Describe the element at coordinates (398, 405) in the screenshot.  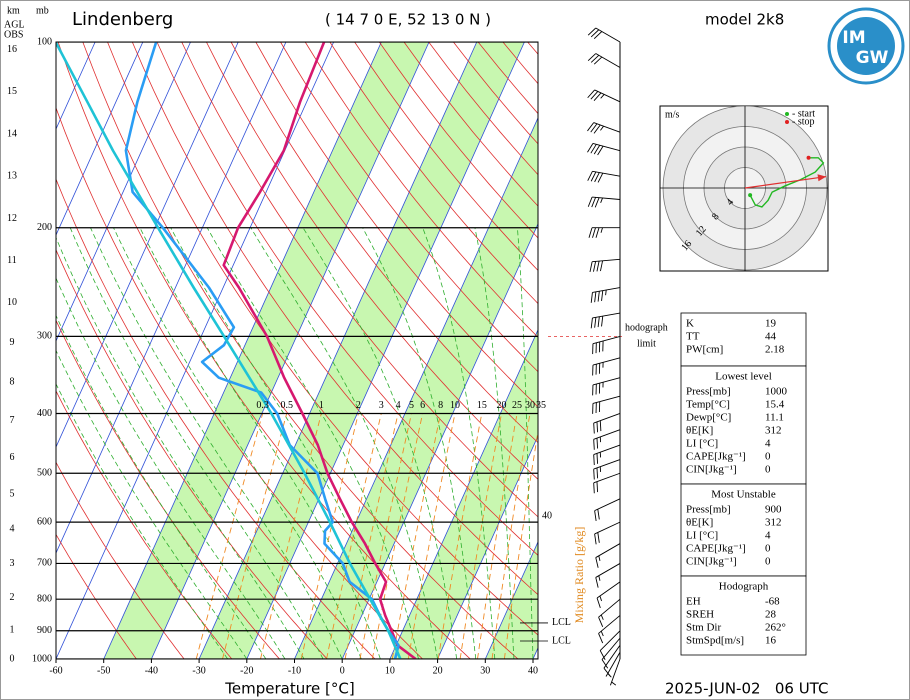
I see `mixing-ratio-tick-label: 4` at that location.